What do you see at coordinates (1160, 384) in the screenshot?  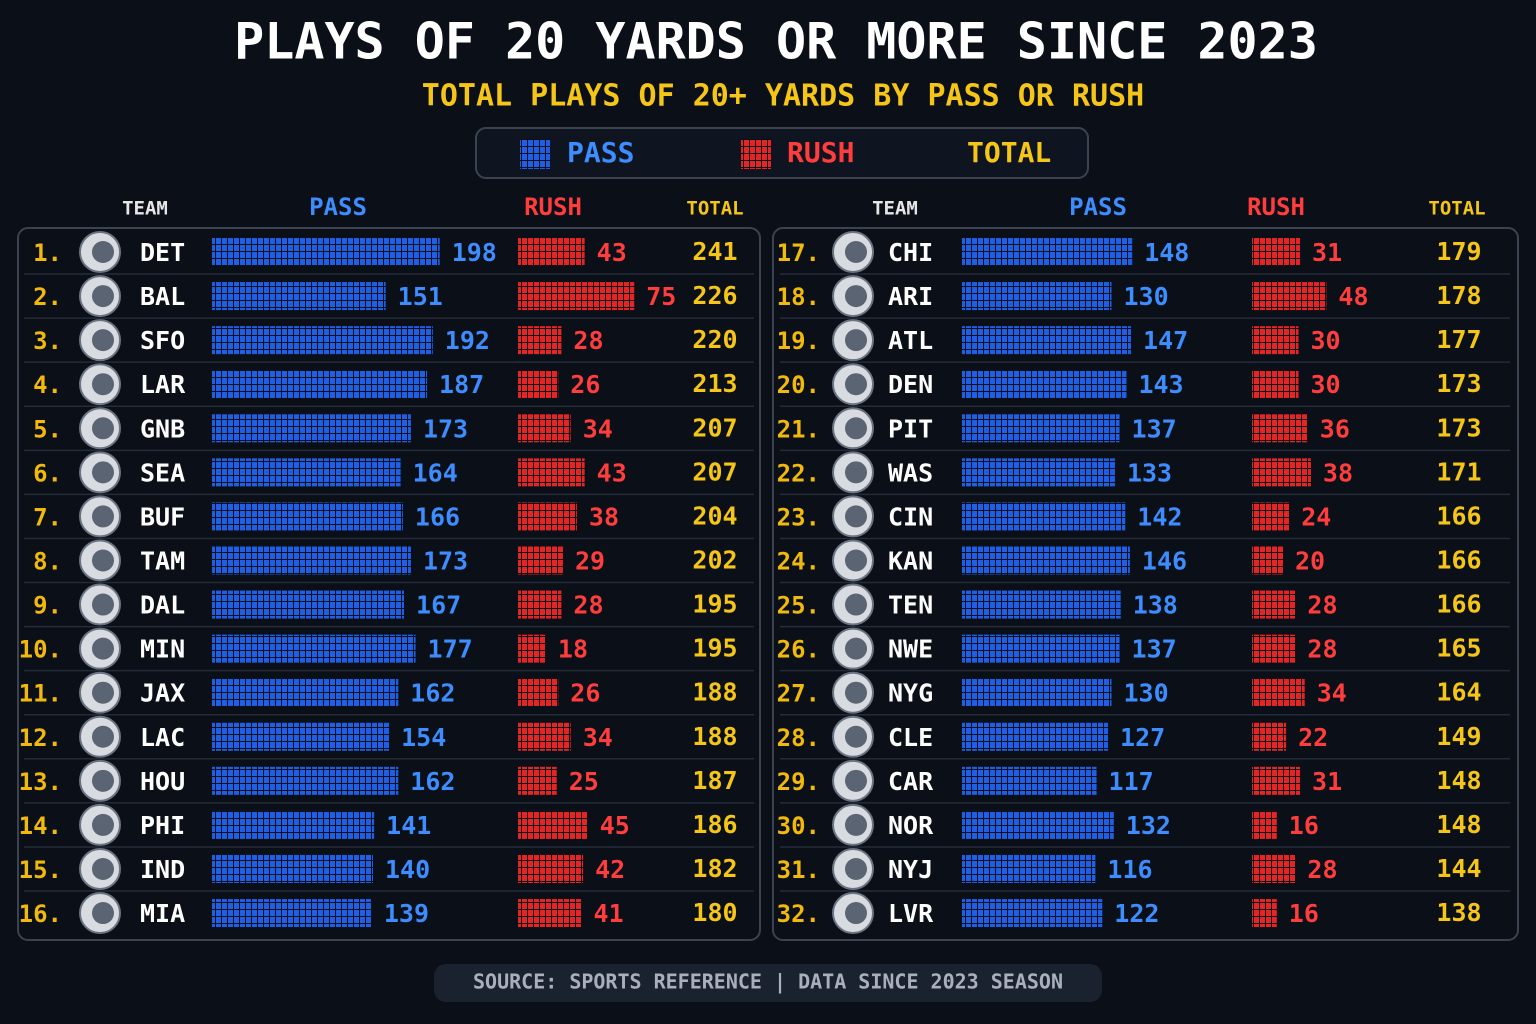 I see `value-label: 143` at bounding box center [1160, 384].